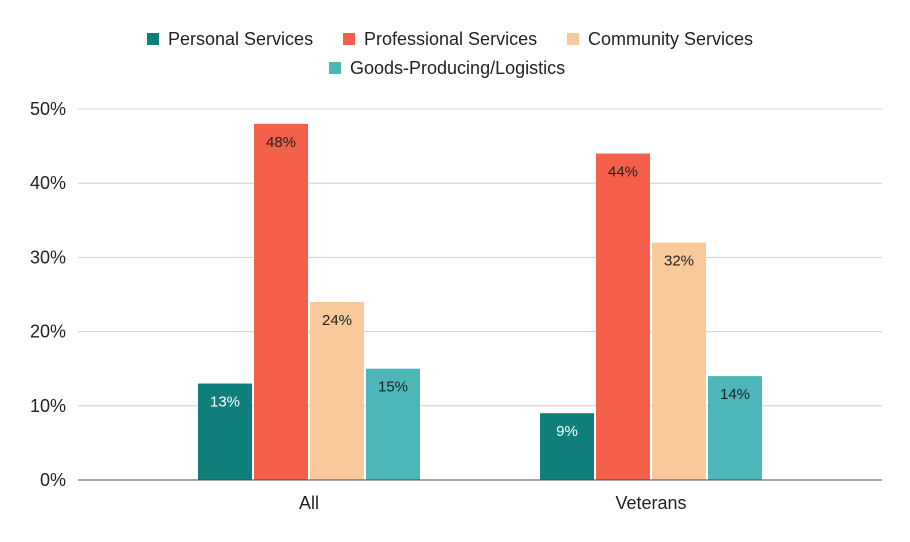 The height and width of the screenshot is (542, 910). I want to click on data-label: 48%, so click(281, 142).